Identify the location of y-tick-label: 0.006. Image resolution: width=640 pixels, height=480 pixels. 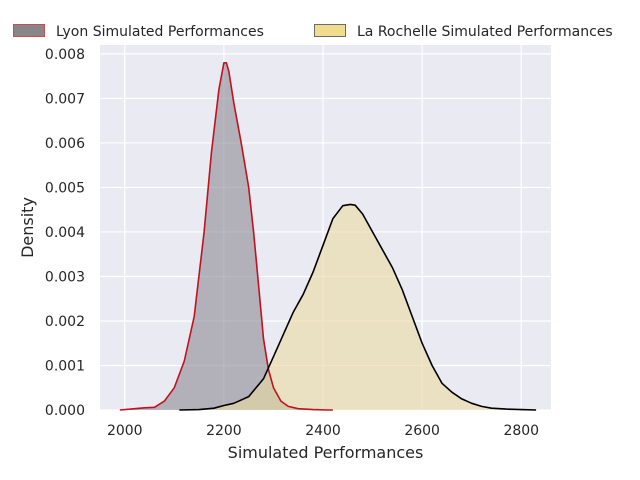
(65, 144).